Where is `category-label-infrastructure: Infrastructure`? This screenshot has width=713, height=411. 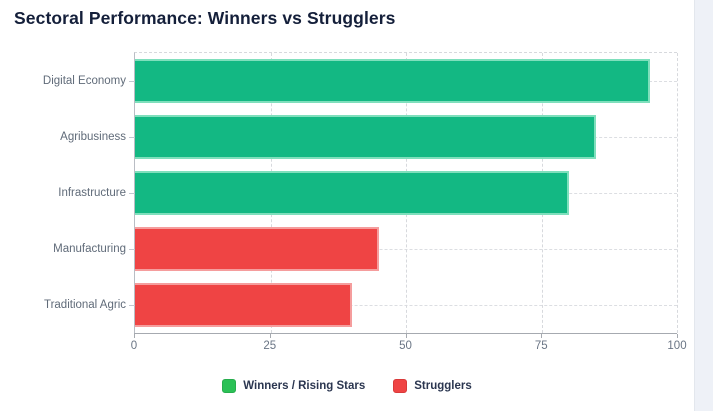
category-label-infrastructure: Infrastructure is located at coordinates (92, 193).